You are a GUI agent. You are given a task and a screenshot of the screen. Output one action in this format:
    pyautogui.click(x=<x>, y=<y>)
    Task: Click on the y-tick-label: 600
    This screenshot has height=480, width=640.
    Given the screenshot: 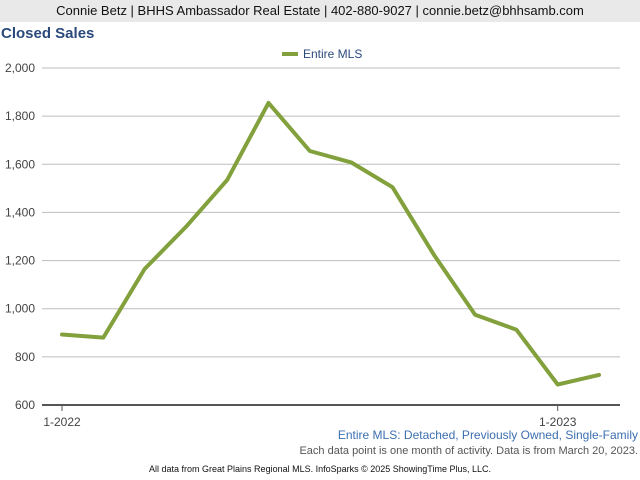 What is the action you would take?
    pyautogui.click(x=25, y=405)
    